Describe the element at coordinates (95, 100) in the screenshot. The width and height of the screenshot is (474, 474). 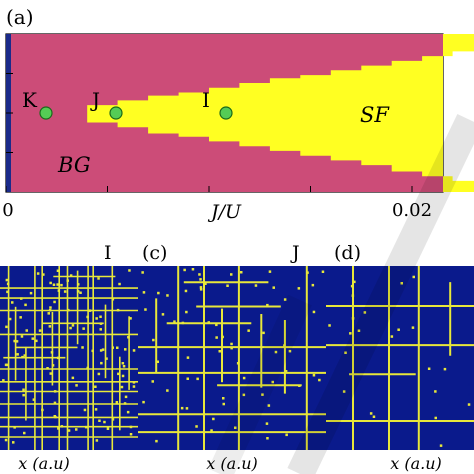
I see `phase-point-label-j: J` at that location.